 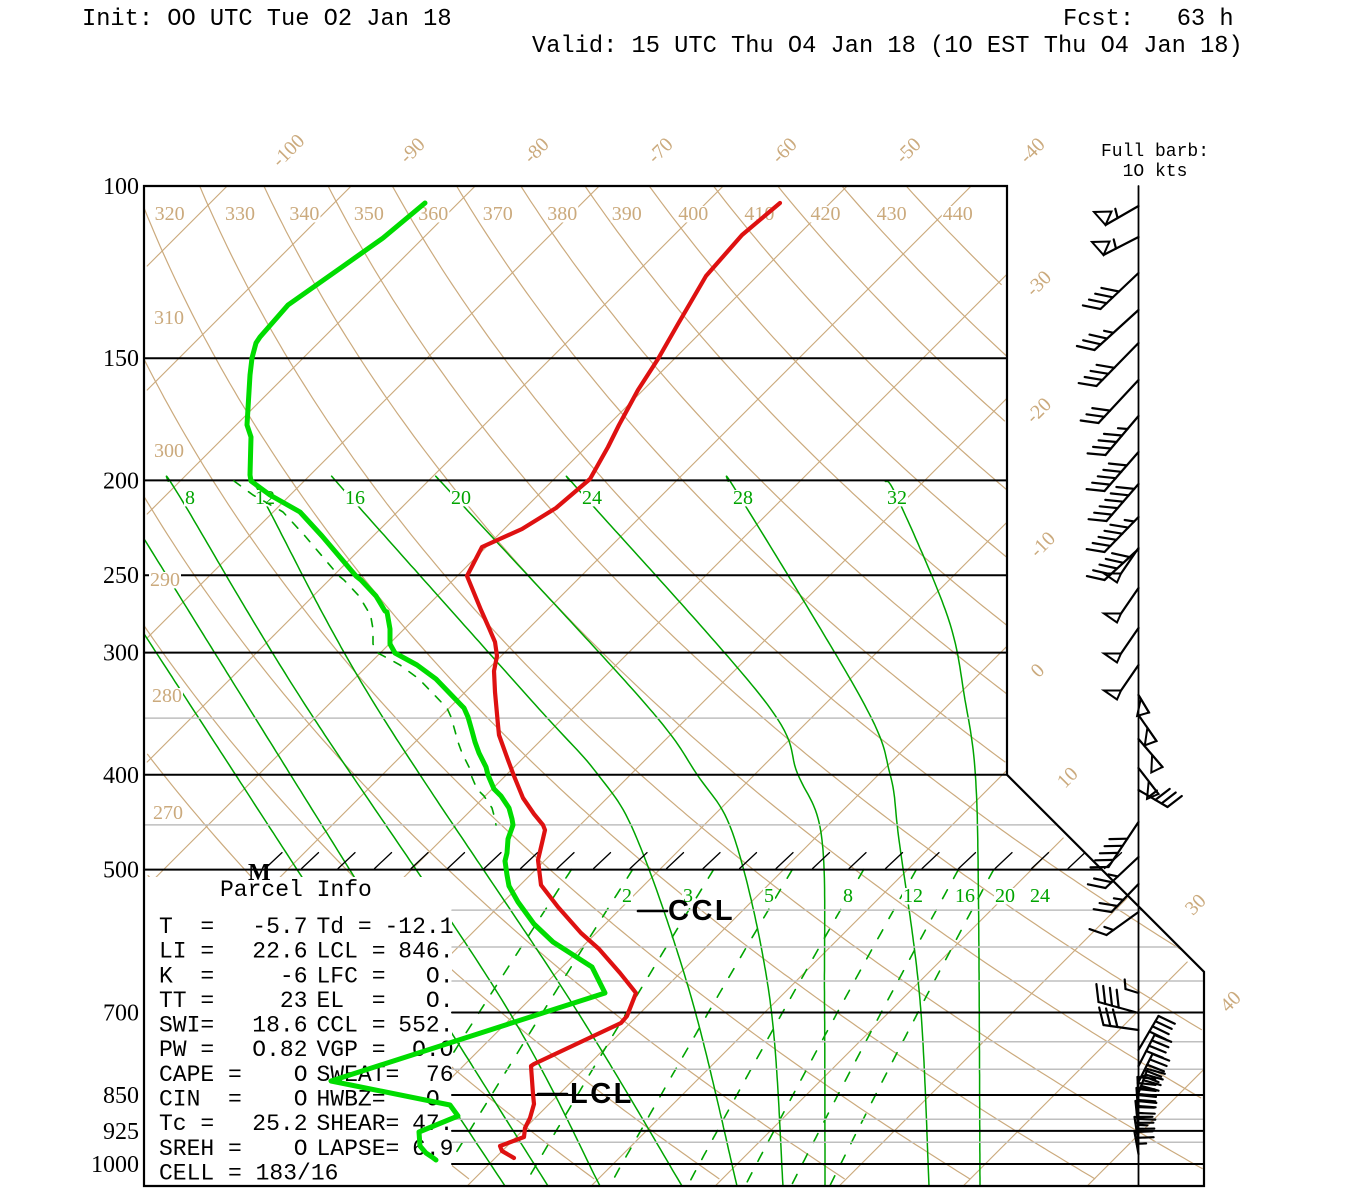 I want to click on svg-text: Full barb:, so click(x=1155, y=152).